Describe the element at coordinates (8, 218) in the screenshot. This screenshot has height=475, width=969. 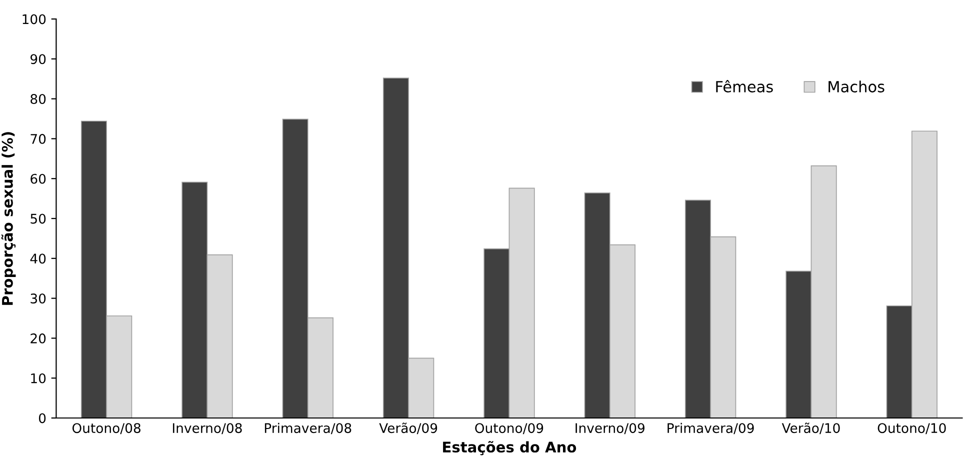
I see `y-axis-title: Proporção sexual (%)` at that location.